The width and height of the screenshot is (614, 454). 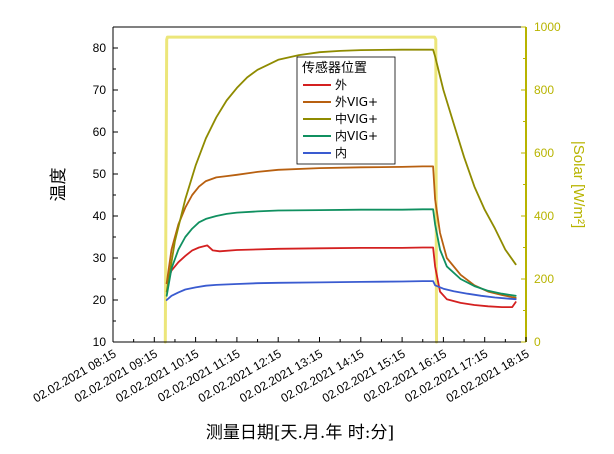 I want to click on legend-box, so click(x=346, y=110).